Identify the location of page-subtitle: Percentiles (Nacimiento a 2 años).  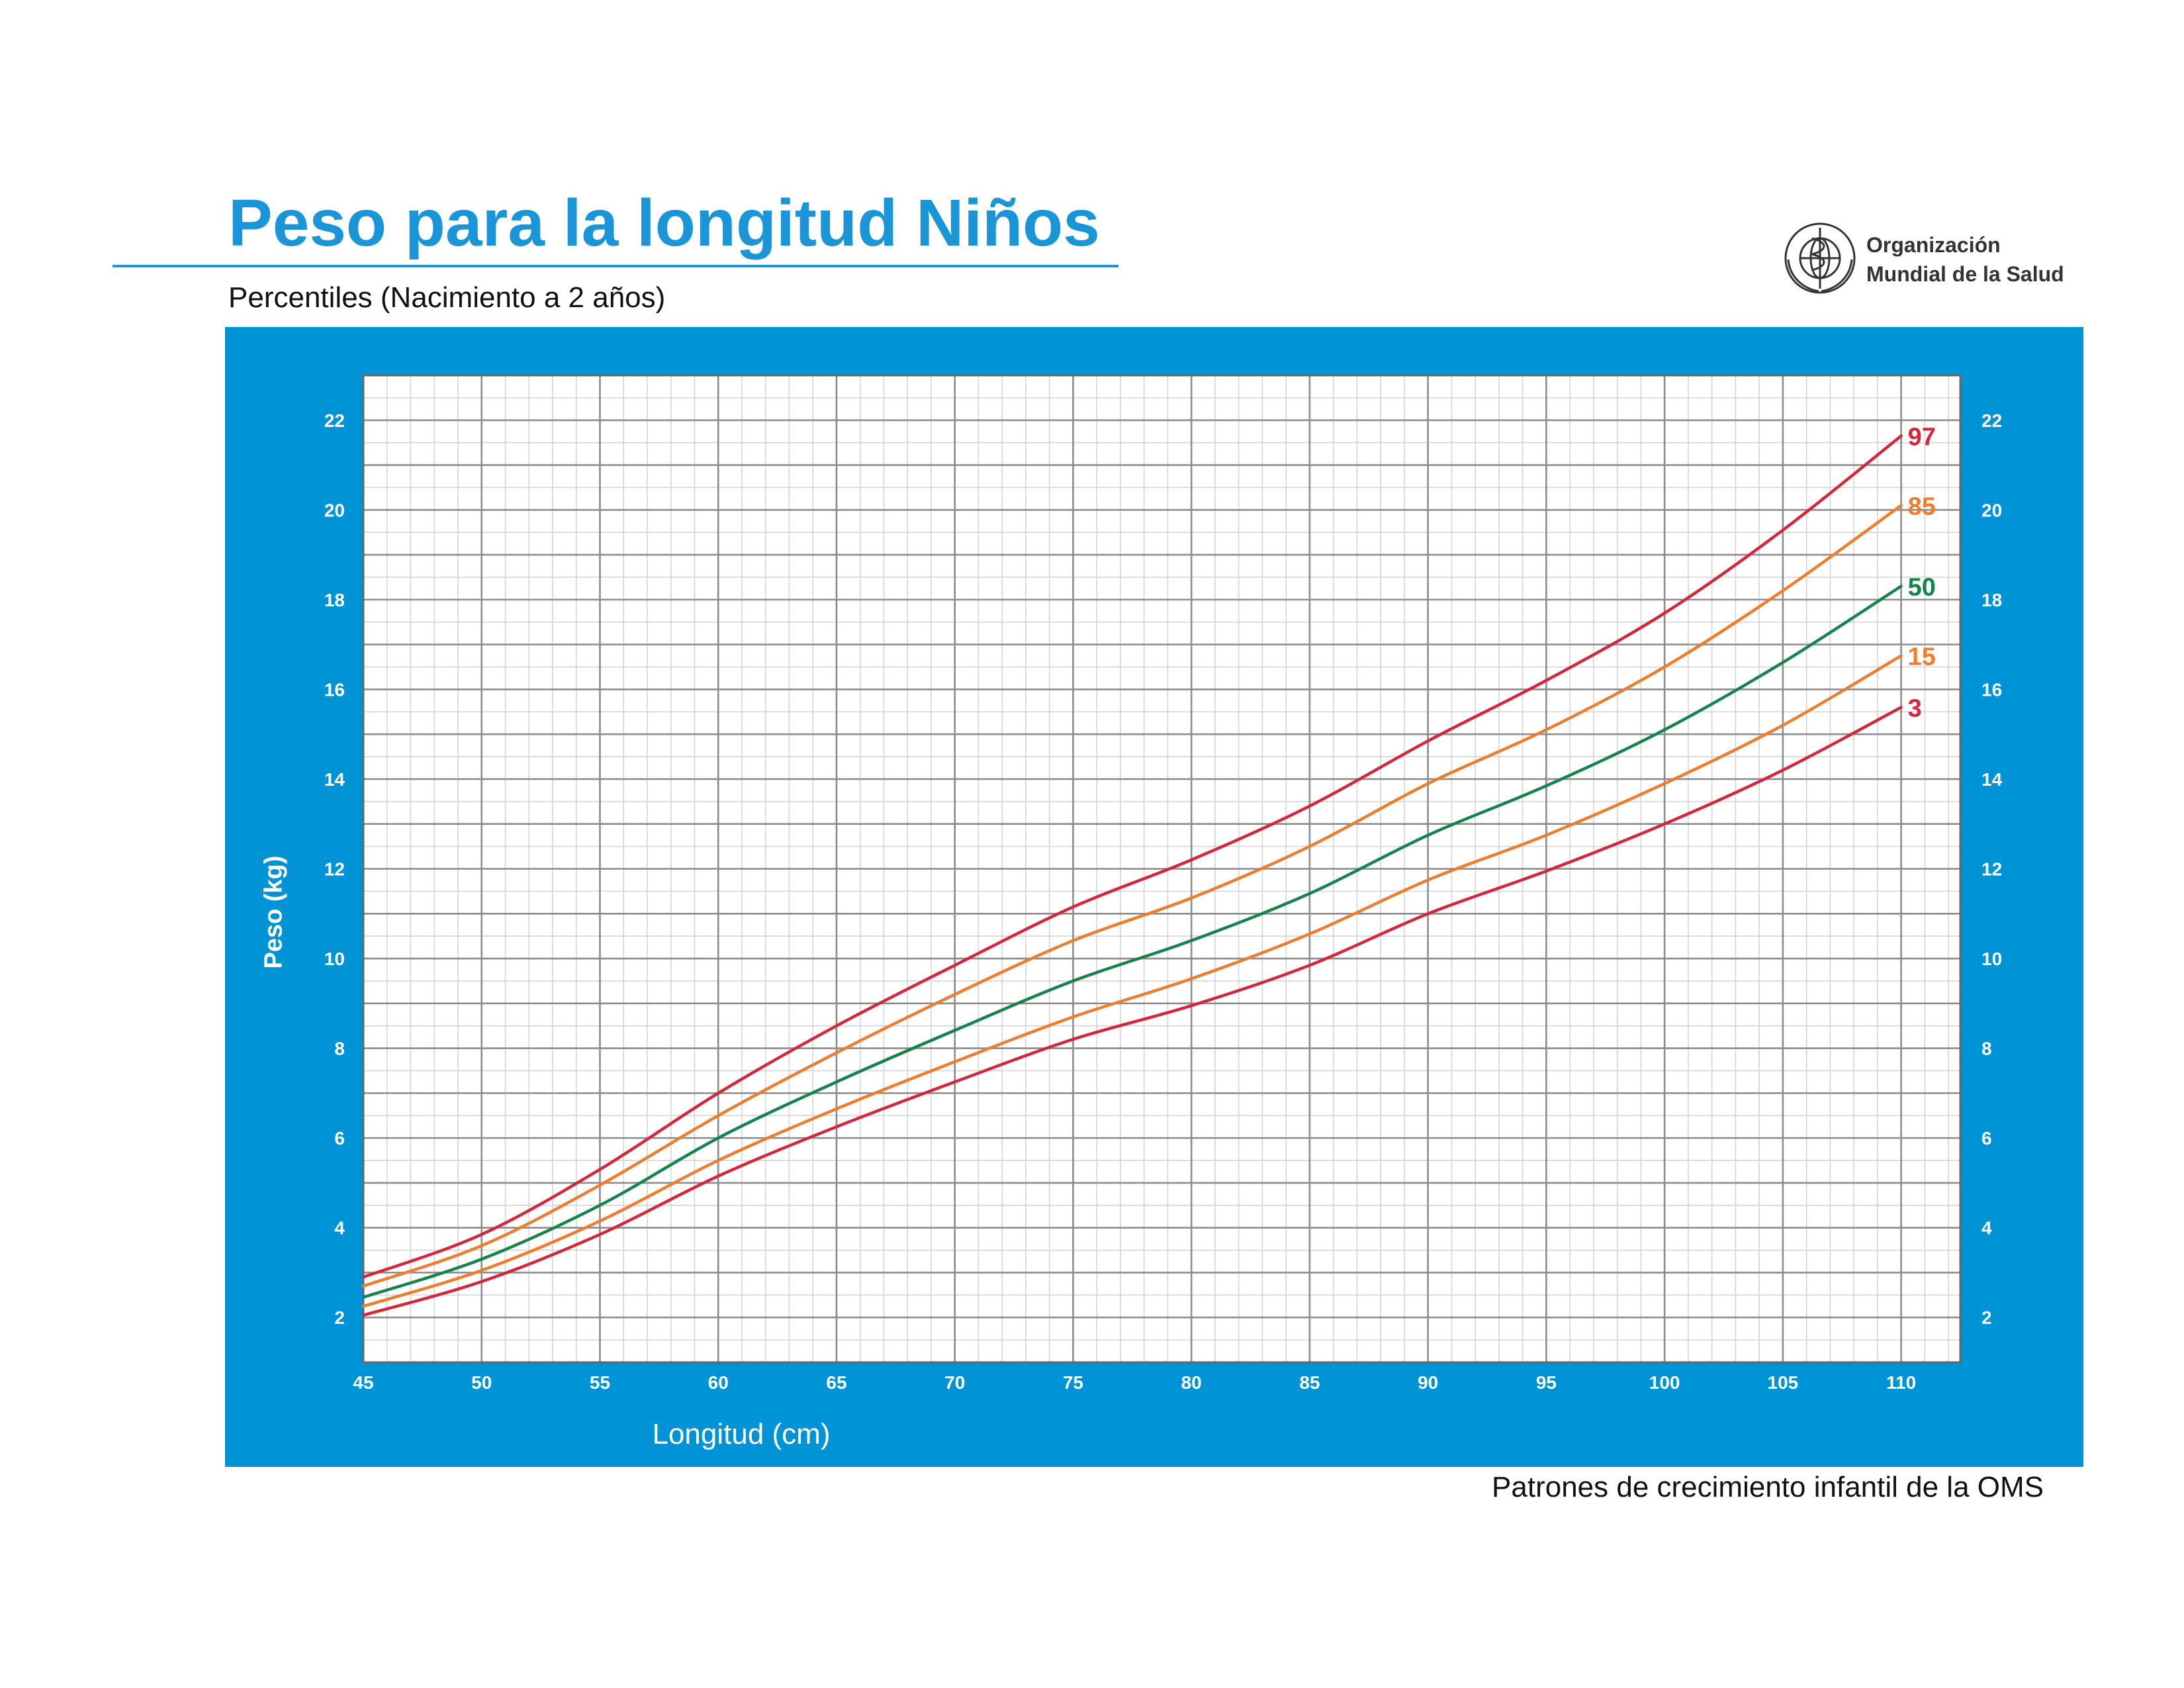
(447, 297).